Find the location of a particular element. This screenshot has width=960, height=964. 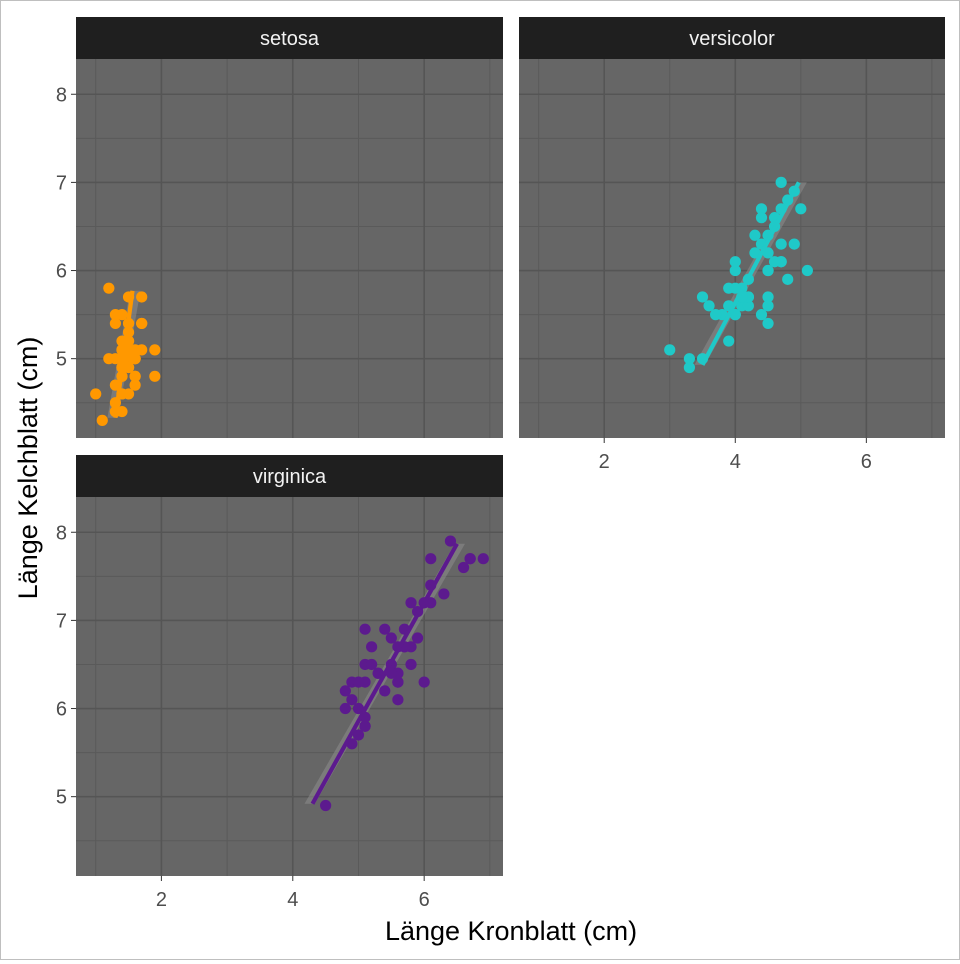

facet-strip-label: versicolor is located at coordinates (732, 39).